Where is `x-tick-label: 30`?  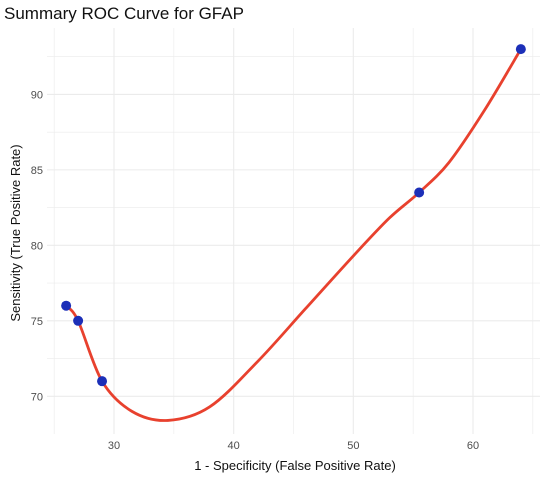 x-tick-label: 30 is located at coordinates (114, 446).